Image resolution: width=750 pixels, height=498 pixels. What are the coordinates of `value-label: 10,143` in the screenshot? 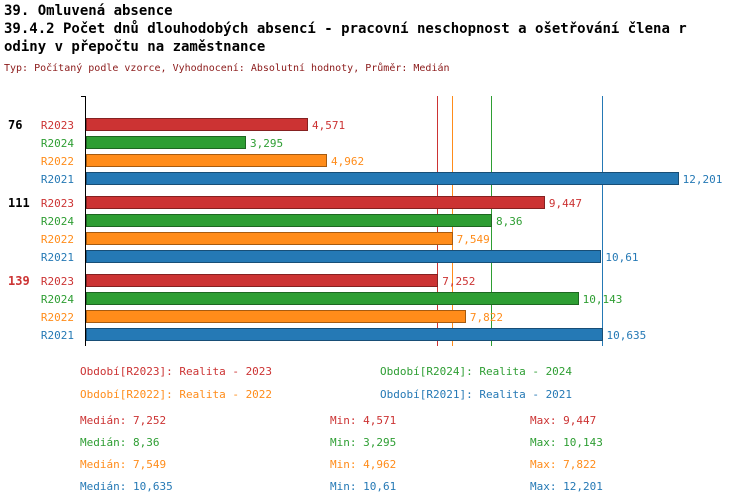 It's located at (602, 299).